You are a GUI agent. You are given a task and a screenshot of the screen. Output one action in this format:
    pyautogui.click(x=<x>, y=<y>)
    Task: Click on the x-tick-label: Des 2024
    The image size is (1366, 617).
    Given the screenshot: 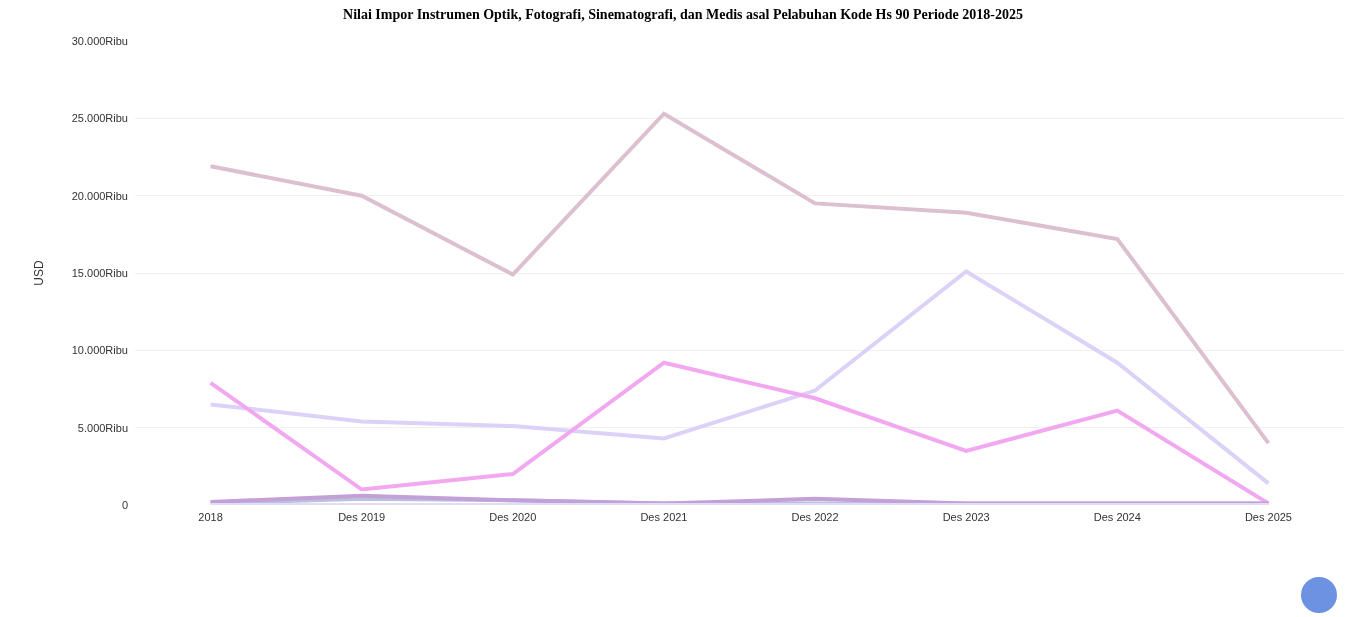 What is the action you would take?
    pyautogui.click(x=1117, y=517)
    